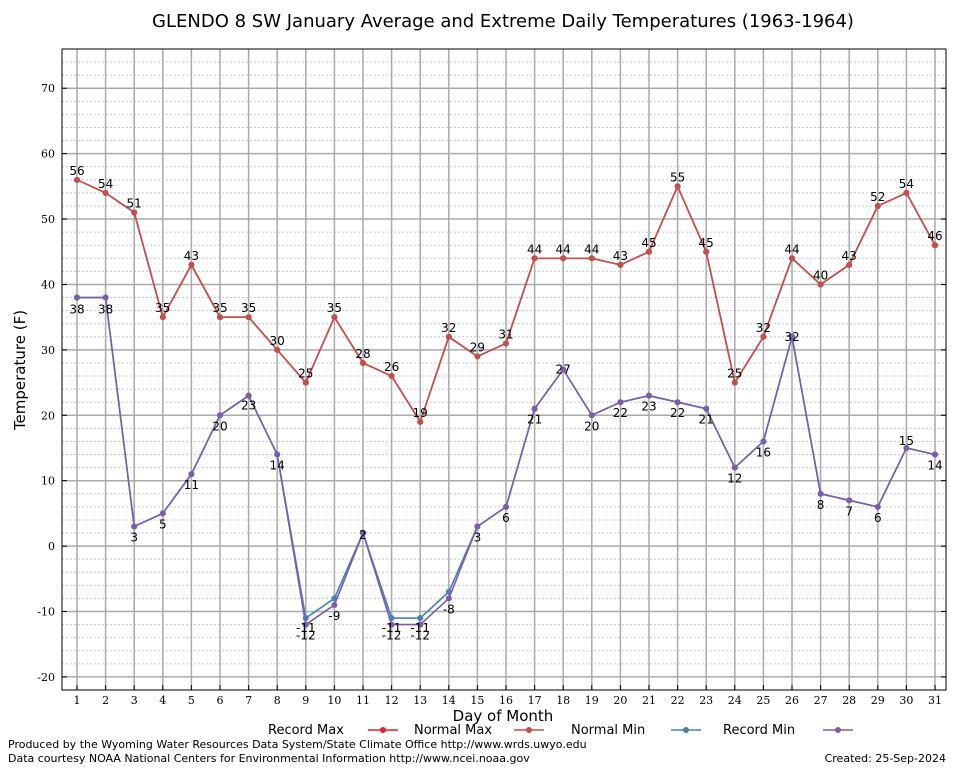  I want to click on max-data-label: 35, so click(334, 308).